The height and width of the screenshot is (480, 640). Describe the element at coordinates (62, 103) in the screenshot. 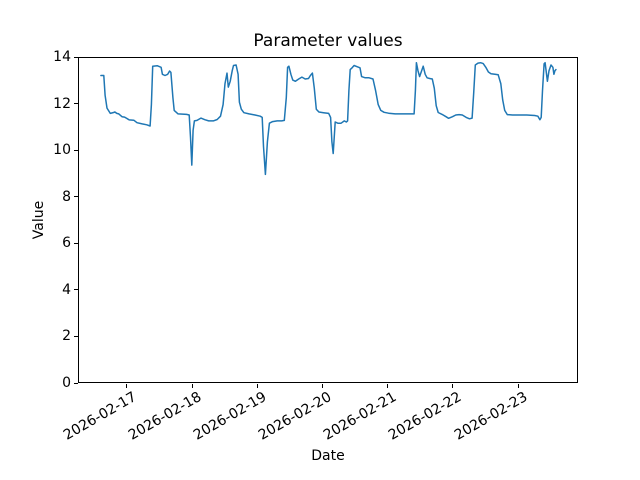

I see `y-tick-label: 12` at that location.